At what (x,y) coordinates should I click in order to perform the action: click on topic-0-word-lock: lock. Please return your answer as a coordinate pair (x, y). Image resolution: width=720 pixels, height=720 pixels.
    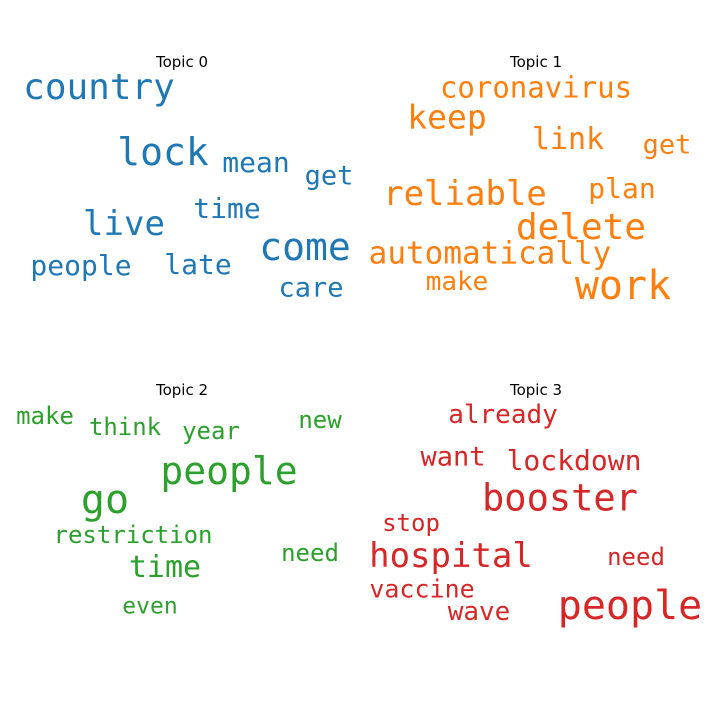
    Looking at the image, I should click on (163, 152).